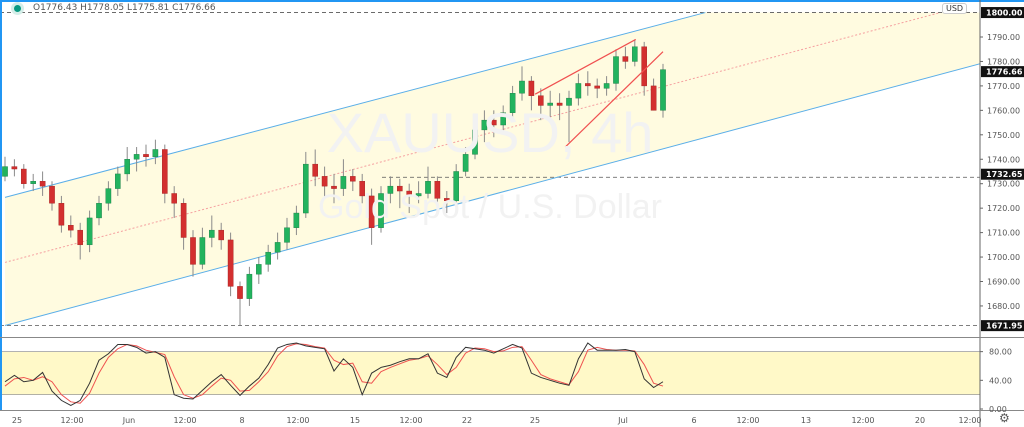 This screenshot has height=427, width=1024. Describe the element at coordinates (1003, 110) in the screenshot. I see `price-tick-label: 1760.00` at that location.